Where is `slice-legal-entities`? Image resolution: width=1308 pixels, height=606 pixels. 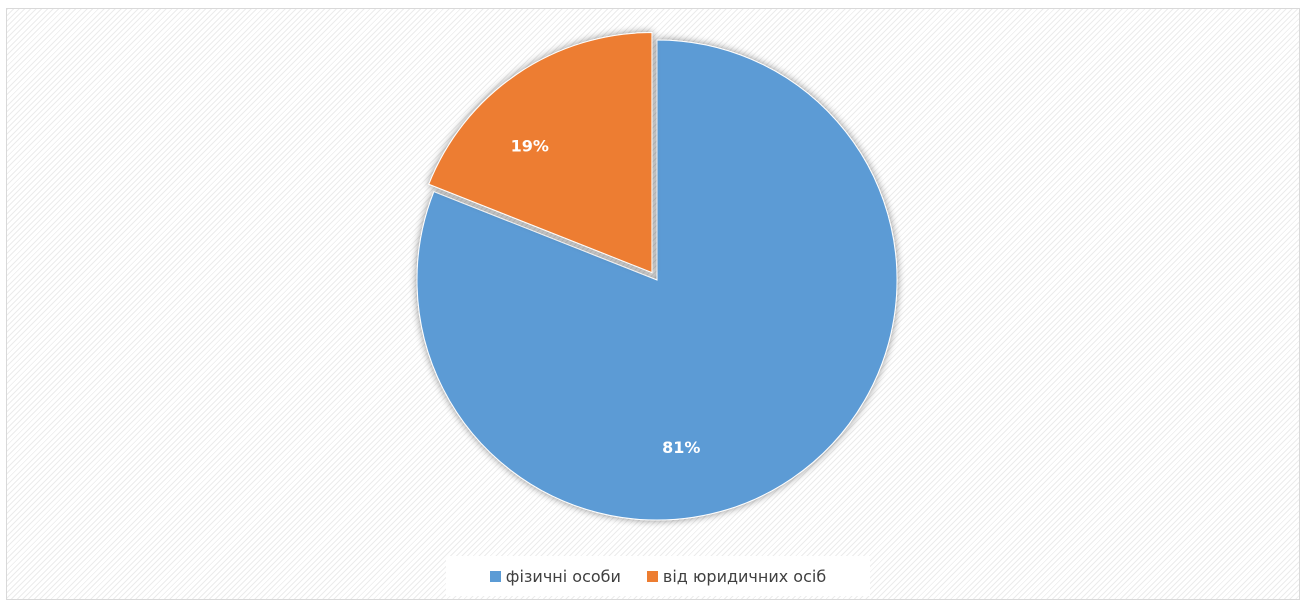 slice-legal-entities is located at coordinates (540, 153).